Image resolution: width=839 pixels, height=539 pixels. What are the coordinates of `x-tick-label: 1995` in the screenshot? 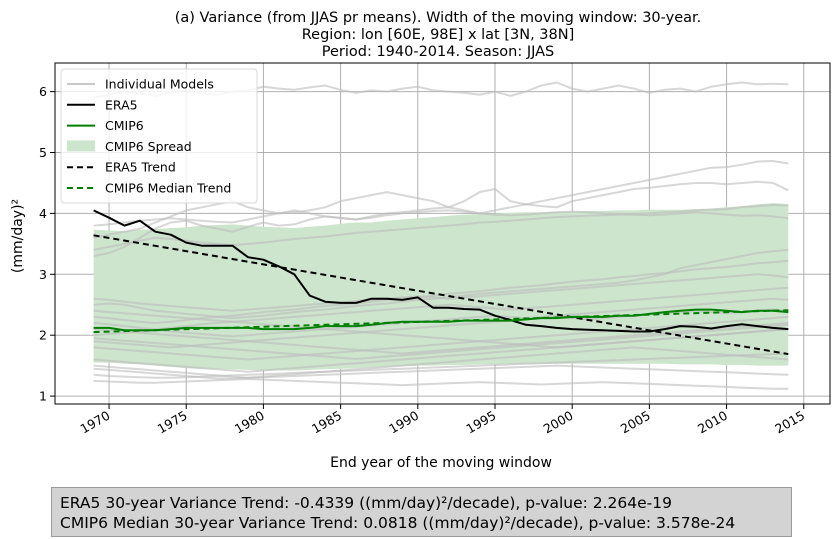 It's located at (480, 422).